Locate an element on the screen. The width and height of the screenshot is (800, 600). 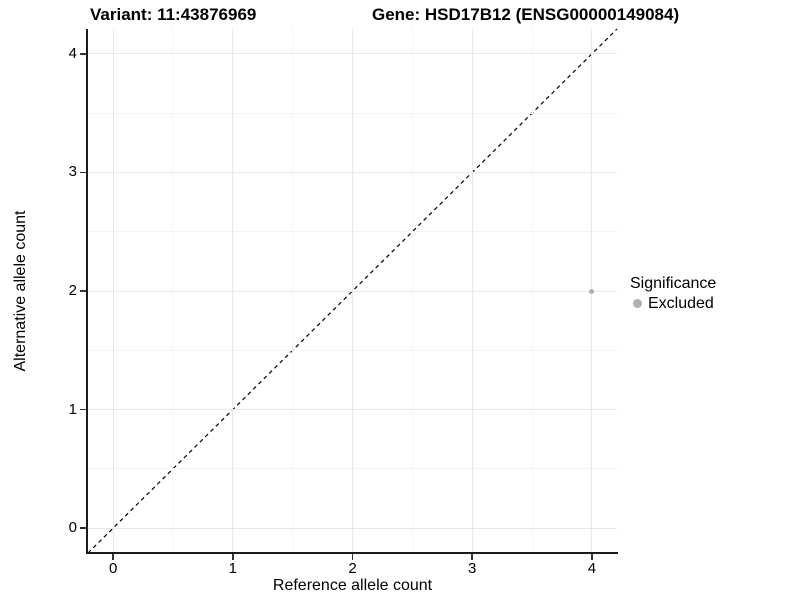
x-axis-label: Reference allele count is located at coordinates (352, 585).